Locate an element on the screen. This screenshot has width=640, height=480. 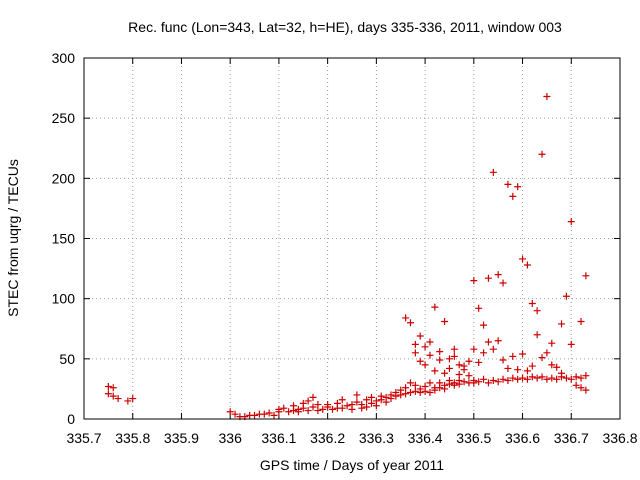
x-tick-label: 335.7 is located at coordinates (83, 438).